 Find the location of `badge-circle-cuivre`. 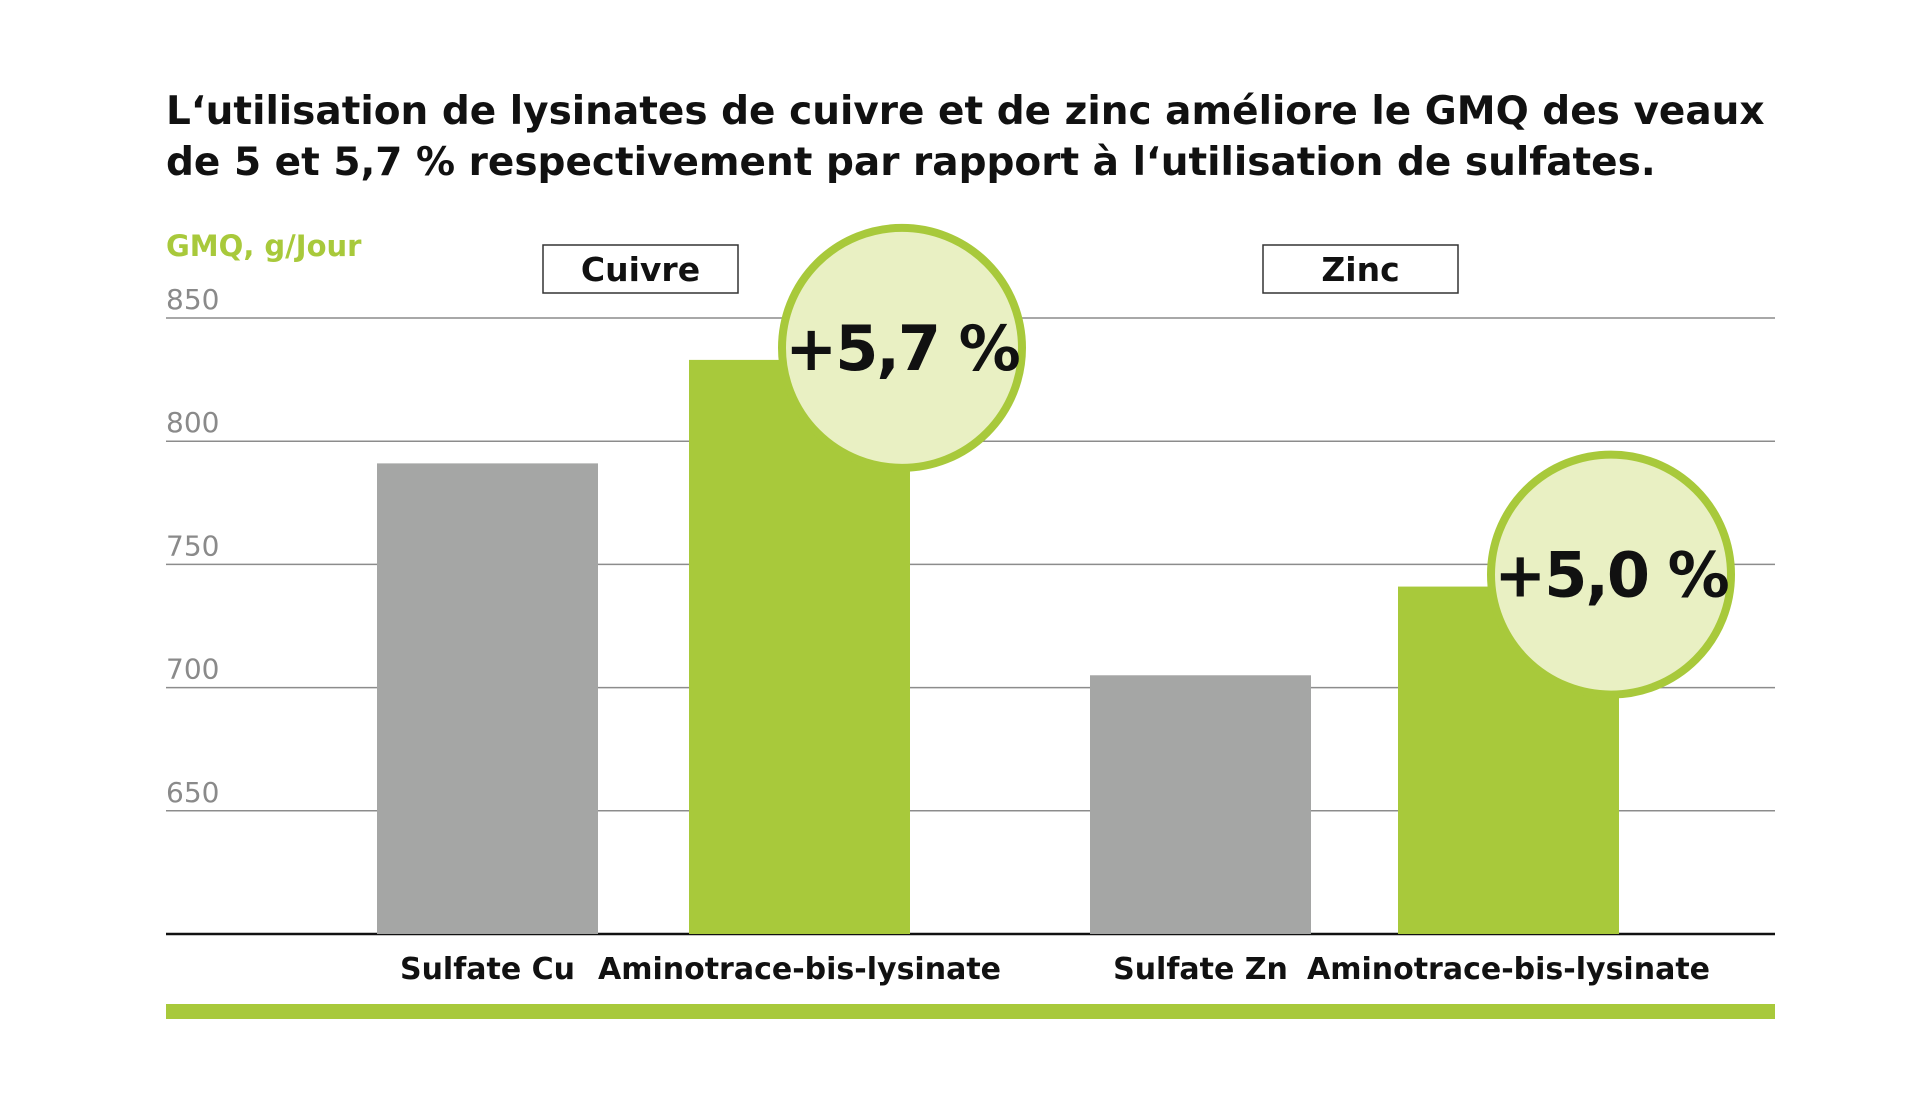

badge-circle-cuivre is located at coordinates (902, 347).